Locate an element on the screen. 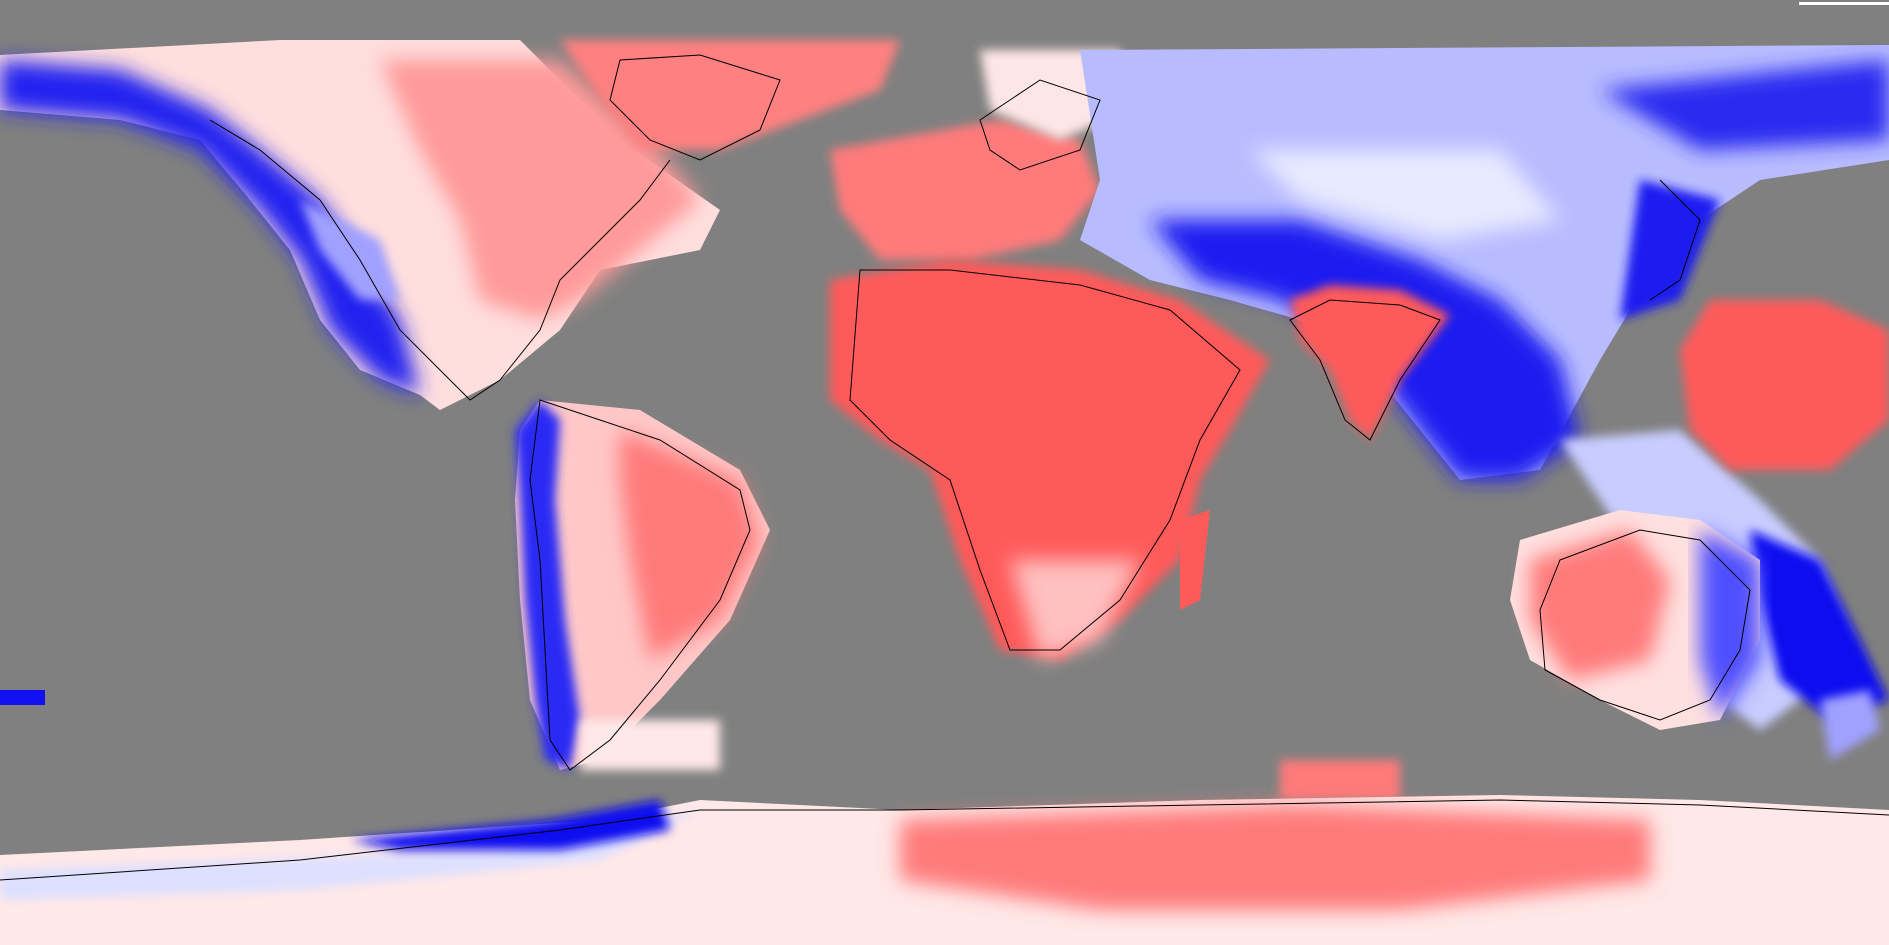 This screenshot has width=1889, height=945. pacific-field is located at coordinates (1784, 385).